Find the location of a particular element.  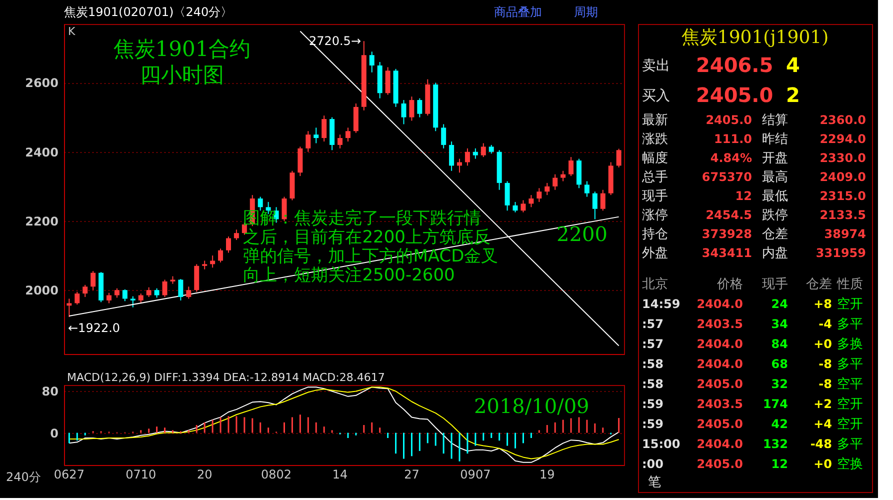

text: 2406.5 is located at coordinates (735, 65).